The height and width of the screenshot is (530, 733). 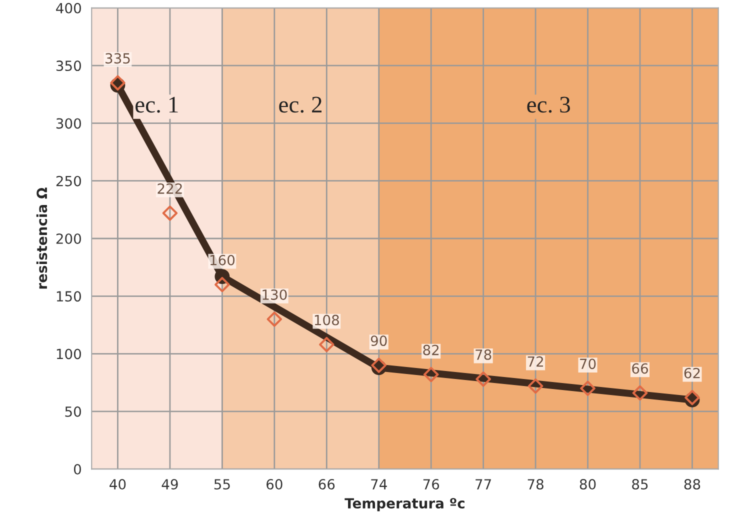 What do you see at coordinates (68, 238) in the screenshot?
I see `y-tick-label: 200` at bounding box center [68, 238].